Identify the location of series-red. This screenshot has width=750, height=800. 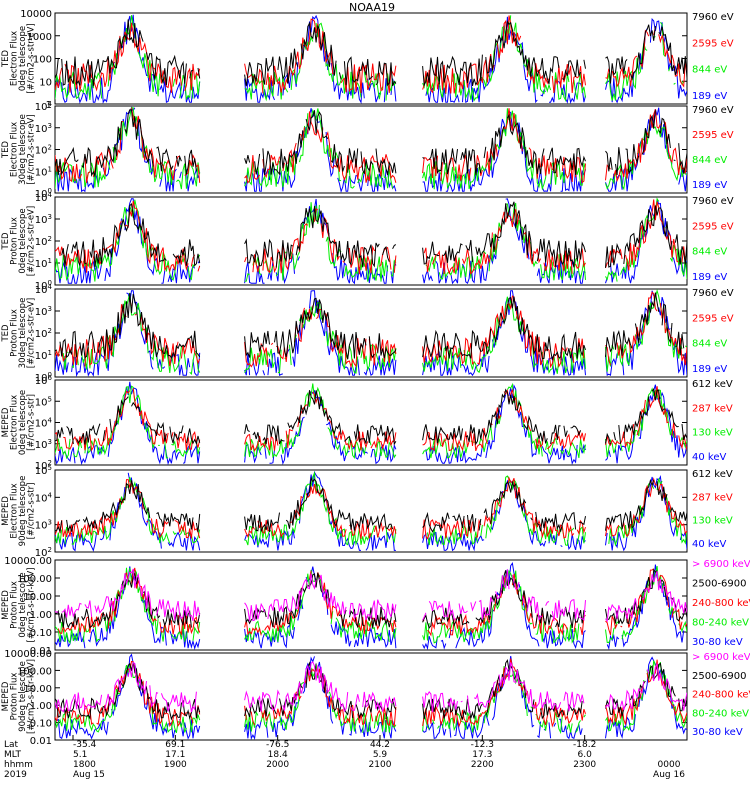
(370, 237).